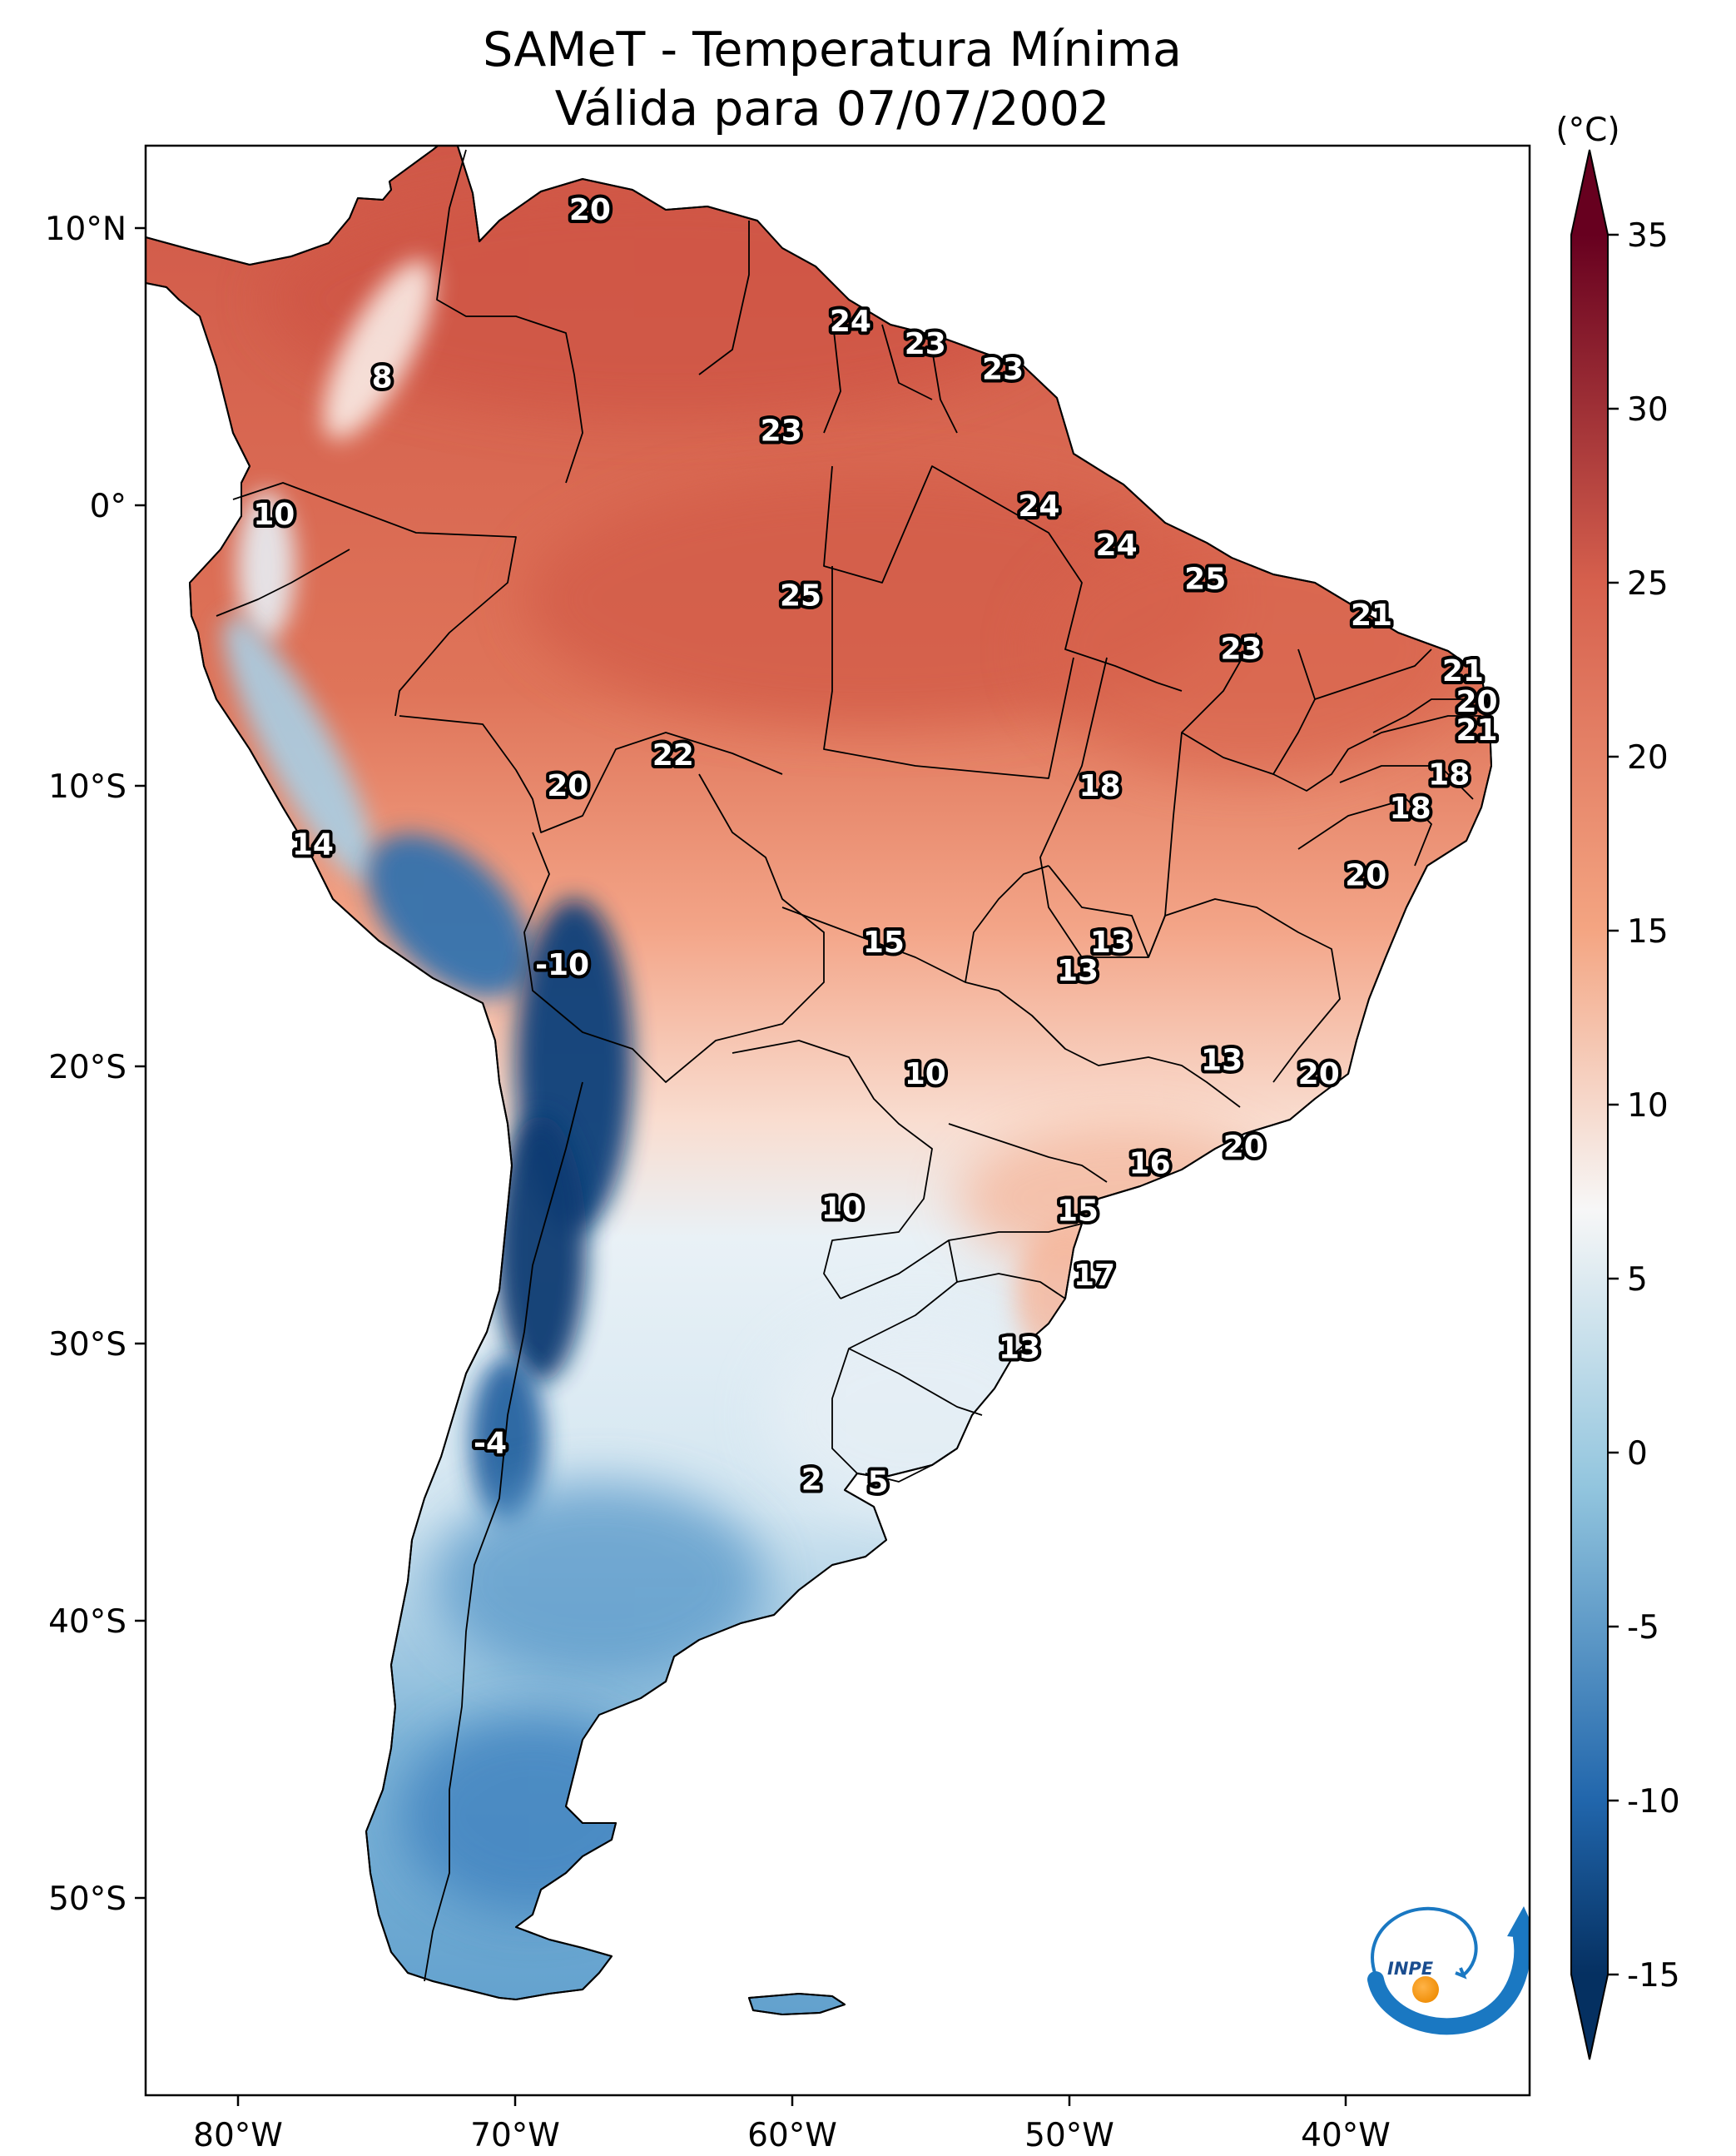 Image resolution: width=1736 pixels, height=2156 pixels. I want to click on colorbar-tick-label: 0, so click(1637, 1454).